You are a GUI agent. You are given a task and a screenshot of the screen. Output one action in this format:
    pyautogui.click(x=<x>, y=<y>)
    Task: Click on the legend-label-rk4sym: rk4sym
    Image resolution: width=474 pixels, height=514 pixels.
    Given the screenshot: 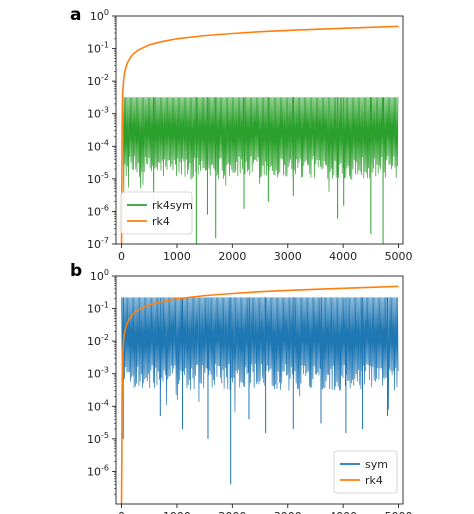 What is the action you would take?
    pyautogui.click(x=172, y=205)
    